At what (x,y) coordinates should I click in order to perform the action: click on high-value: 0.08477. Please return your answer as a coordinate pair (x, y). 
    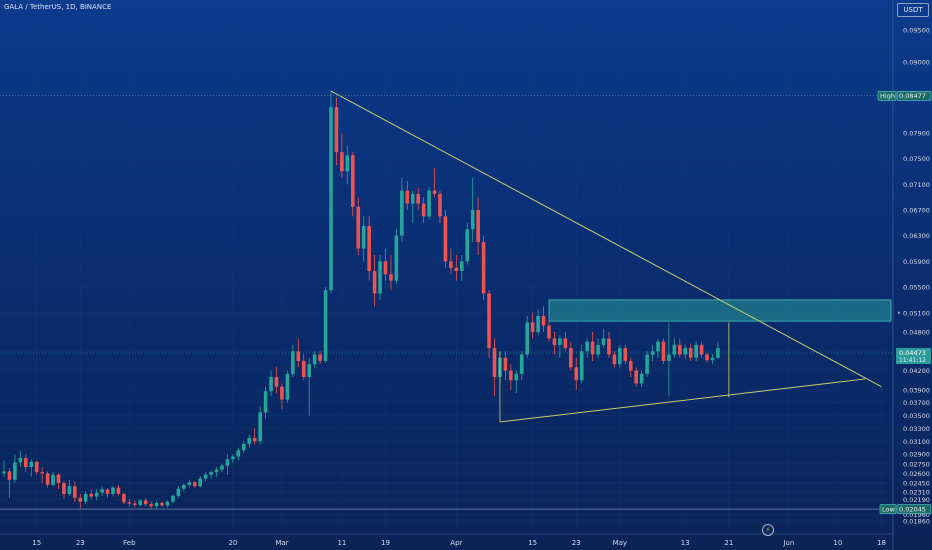
    Looking at the image, I should click on (912, 96).